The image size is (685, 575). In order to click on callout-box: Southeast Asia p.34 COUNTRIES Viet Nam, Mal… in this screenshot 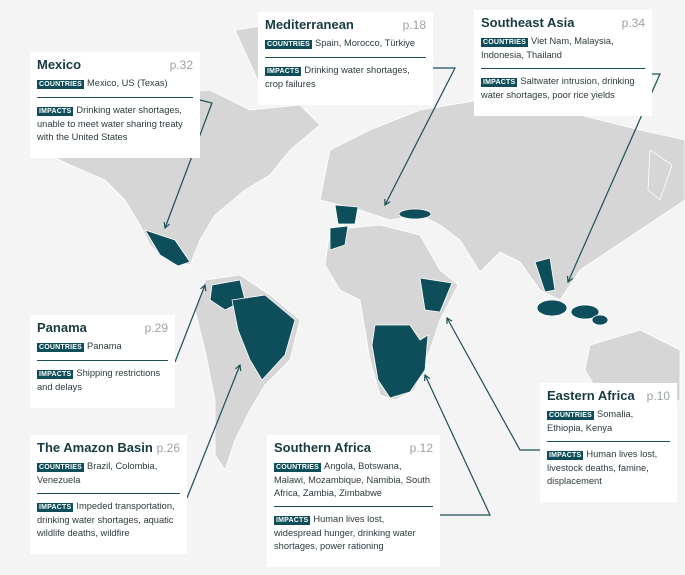, I will do `click(563, 63)`.